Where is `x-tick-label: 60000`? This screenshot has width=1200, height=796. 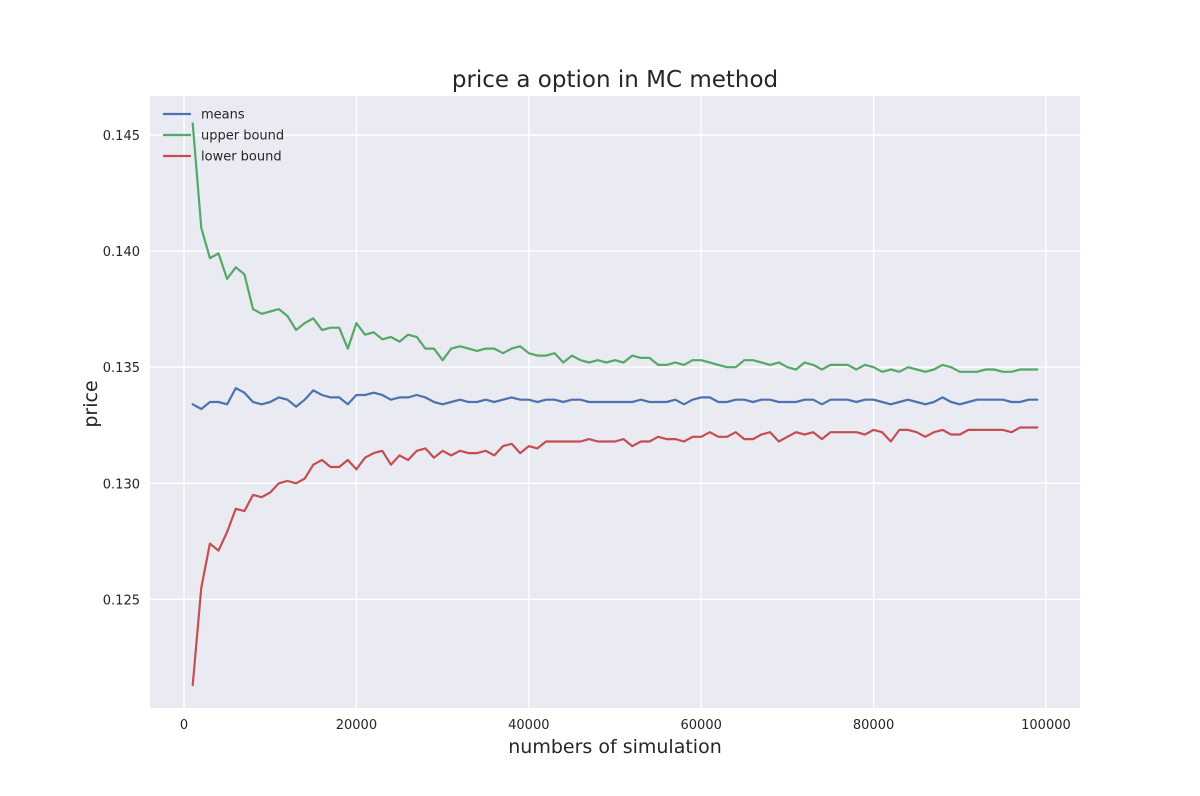
x-tick-label: 60000 is located at coordinates (701, 725).